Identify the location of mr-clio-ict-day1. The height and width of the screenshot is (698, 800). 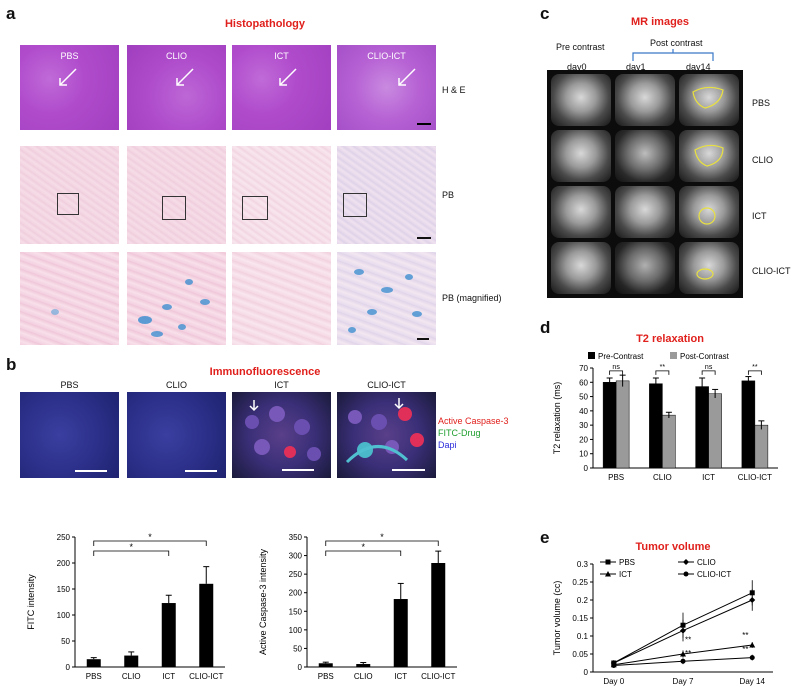
(645, 268).